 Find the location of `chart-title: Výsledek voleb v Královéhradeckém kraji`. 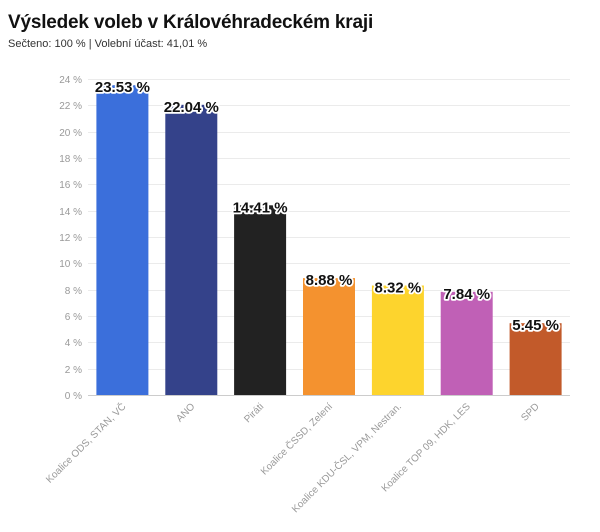

chart-title: Výsledek voleb v Královéhradeckém kraji is located at coordinates (191, 22).